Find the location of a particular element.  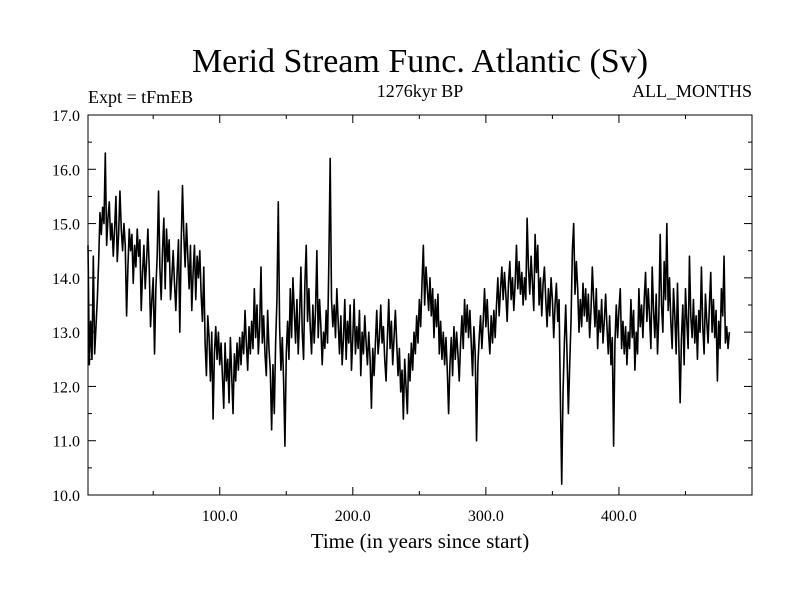

x-tick-label: 400.0 is located at coordinates (619, 516).